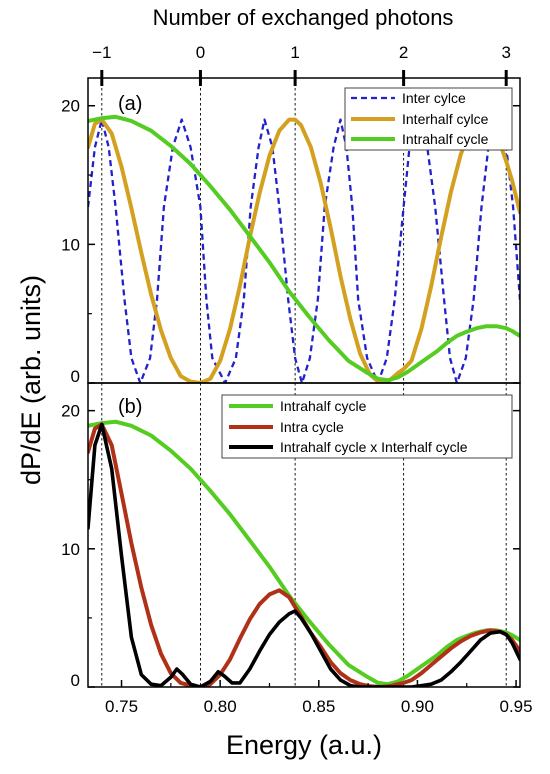 This screenshot has width=550, height=774. What do you see at coordinates (70, 106) in the screenshot?
I see `y-tick-label-a-2: 20` at bounding box center [70, 106].